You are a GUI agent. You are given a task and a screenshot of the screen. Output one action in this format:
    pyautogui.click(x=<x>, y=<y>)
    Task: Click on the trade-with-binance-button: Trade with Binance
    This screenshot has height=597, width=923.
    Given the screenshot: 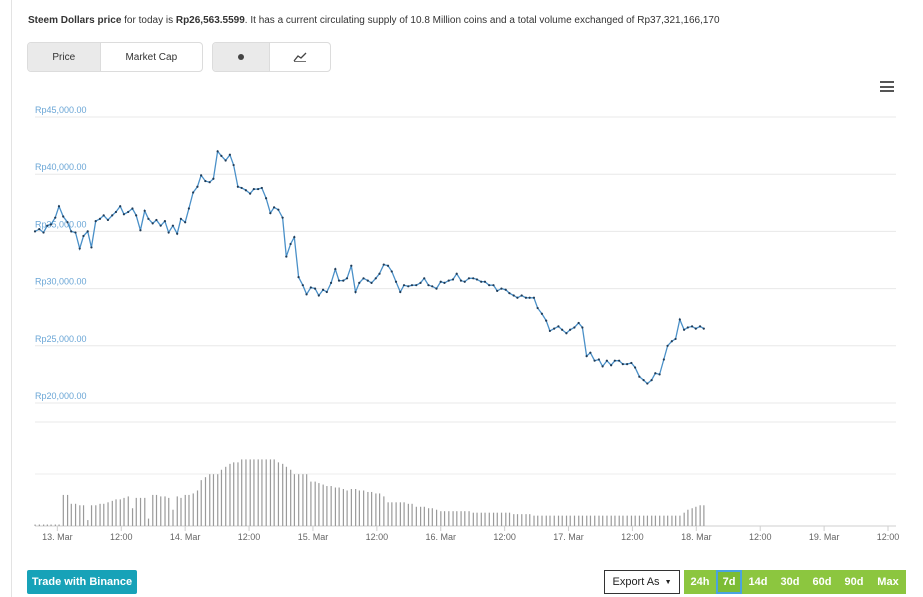 What is the action you would take?
    pyautogui.click(x=82, y=582)
    